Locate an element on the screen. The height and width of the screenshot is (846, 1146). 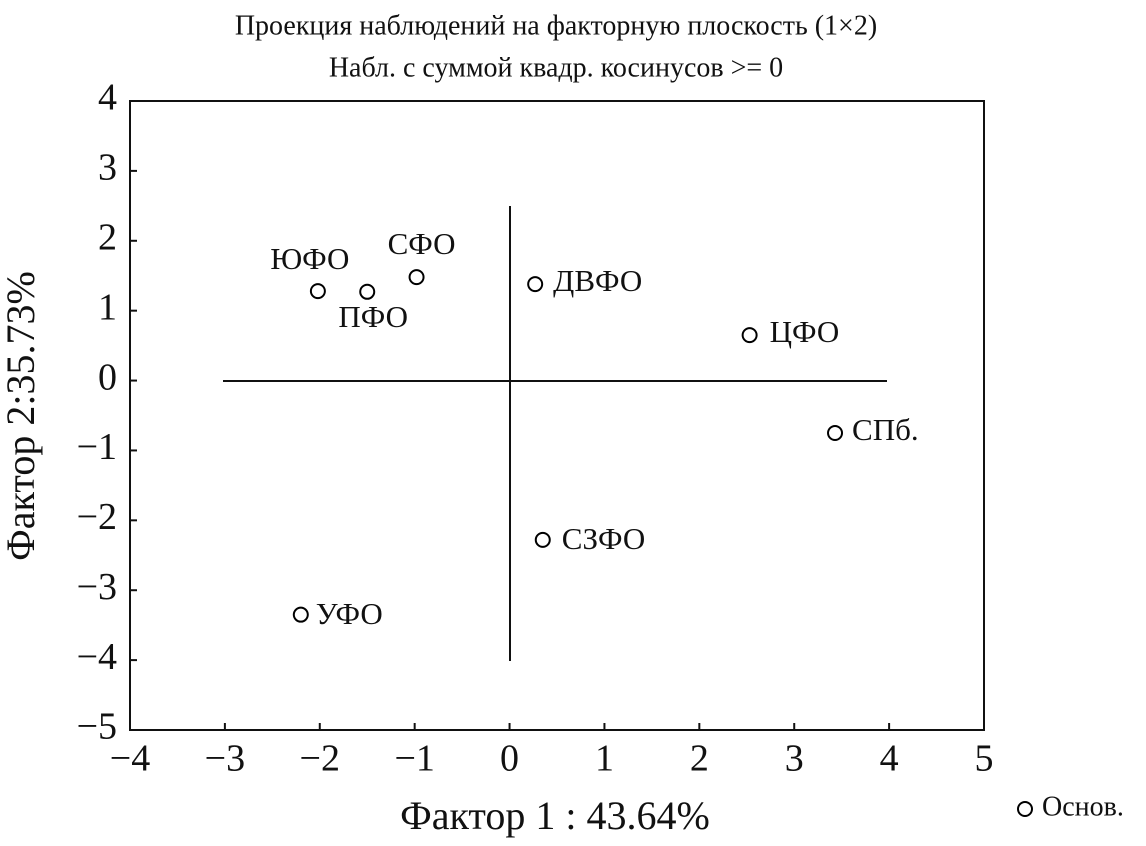
point-label: ПФО is located at coordinates (373, 316).